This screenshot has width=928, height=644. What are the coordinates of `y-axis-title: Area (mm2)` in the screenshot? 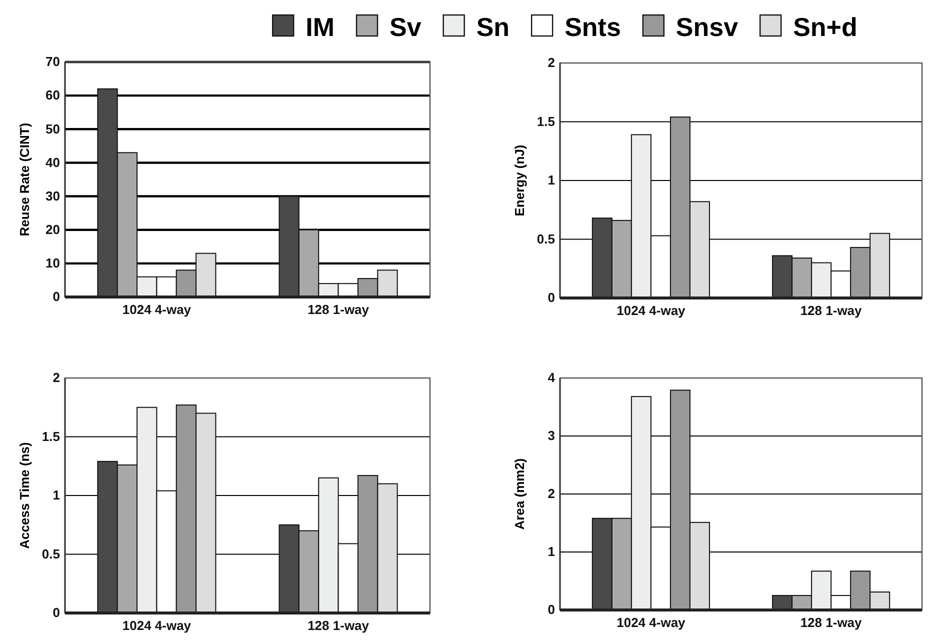 It's located at (519, 494).